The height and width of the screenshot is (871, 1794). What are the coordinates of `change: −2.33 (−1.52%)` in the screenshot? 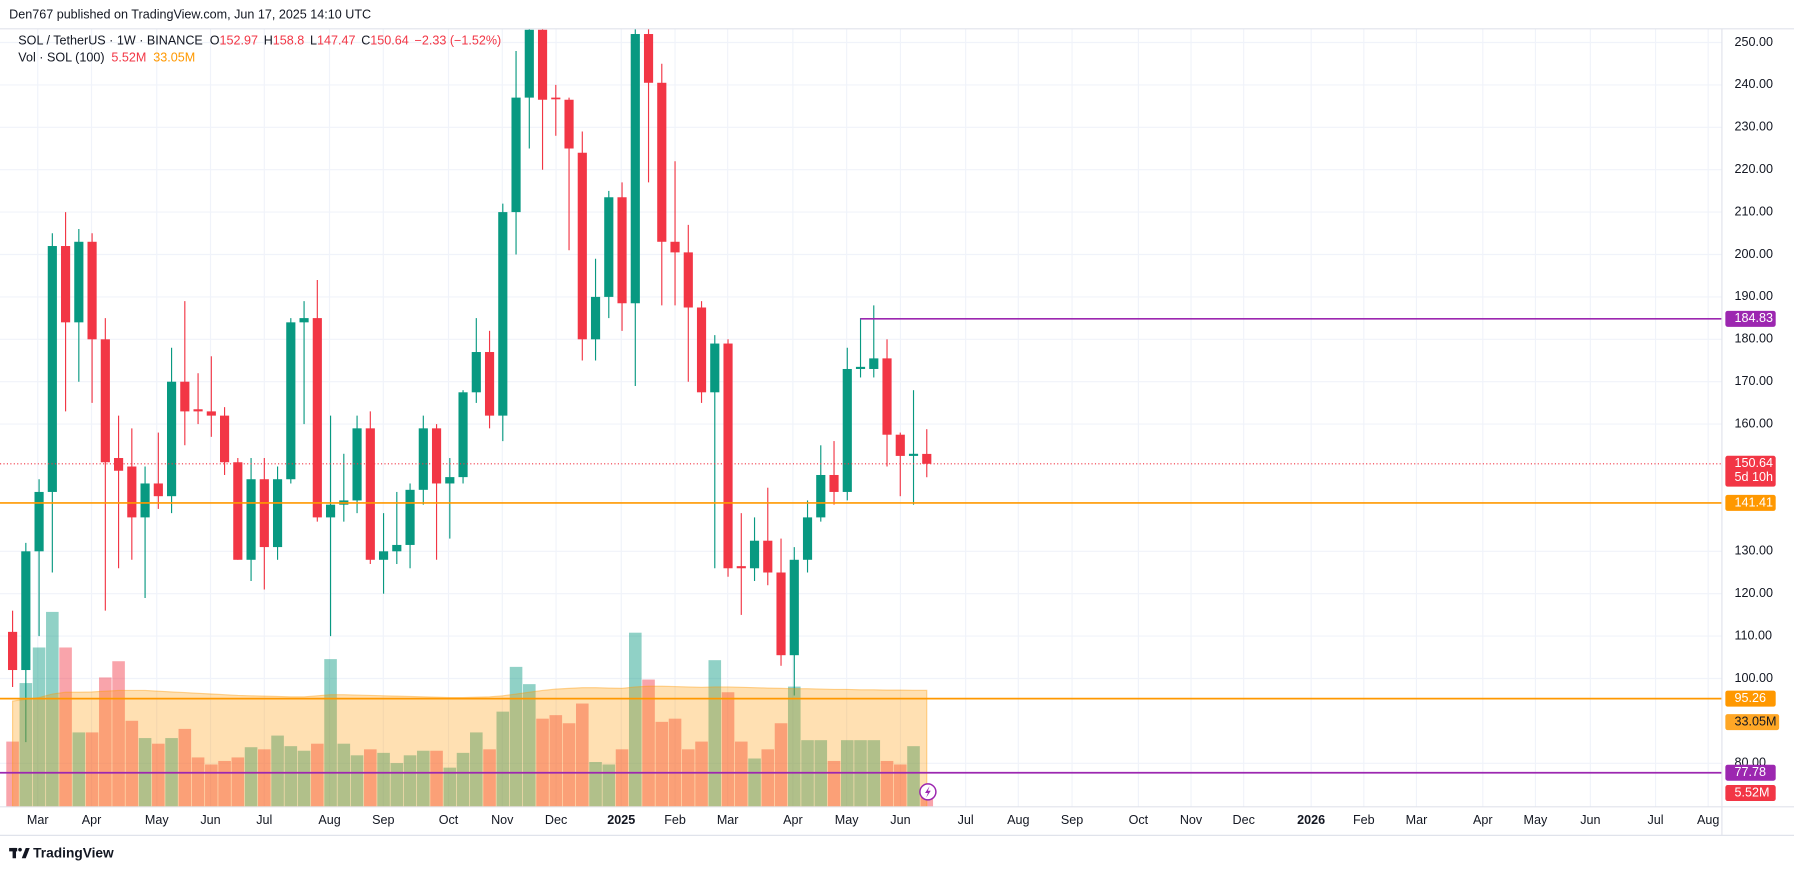 It's located at (458, 41).